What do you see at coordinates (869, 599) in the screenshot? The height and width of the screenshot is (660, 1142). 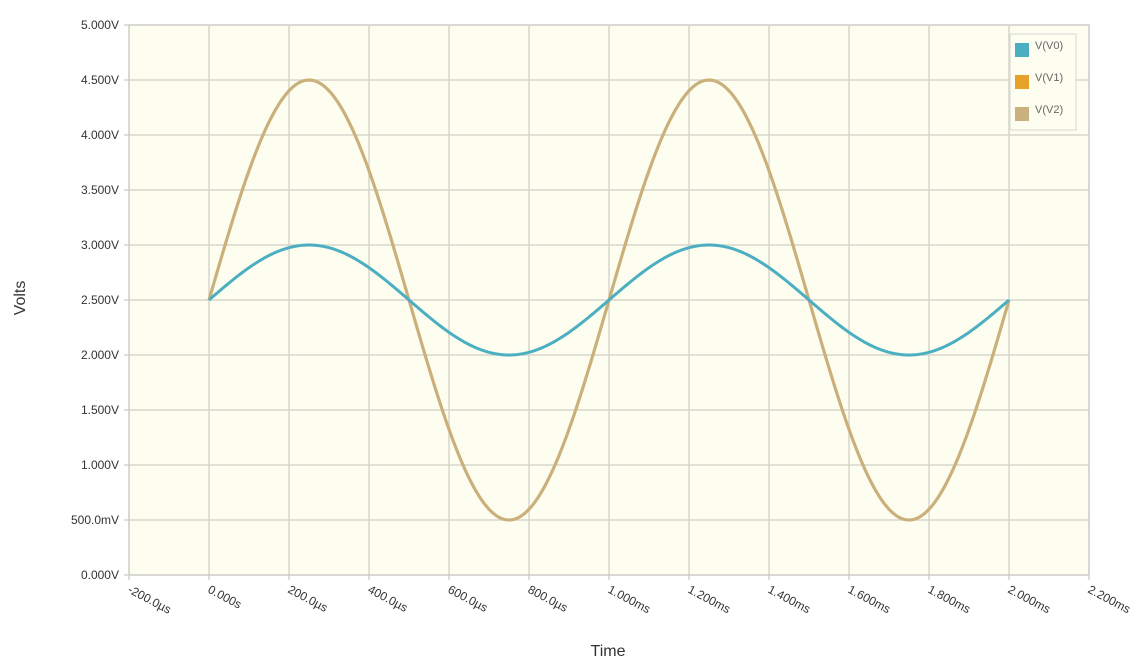 I see `x-tick-label: 1.600ms` at bounding box center [869, 599].